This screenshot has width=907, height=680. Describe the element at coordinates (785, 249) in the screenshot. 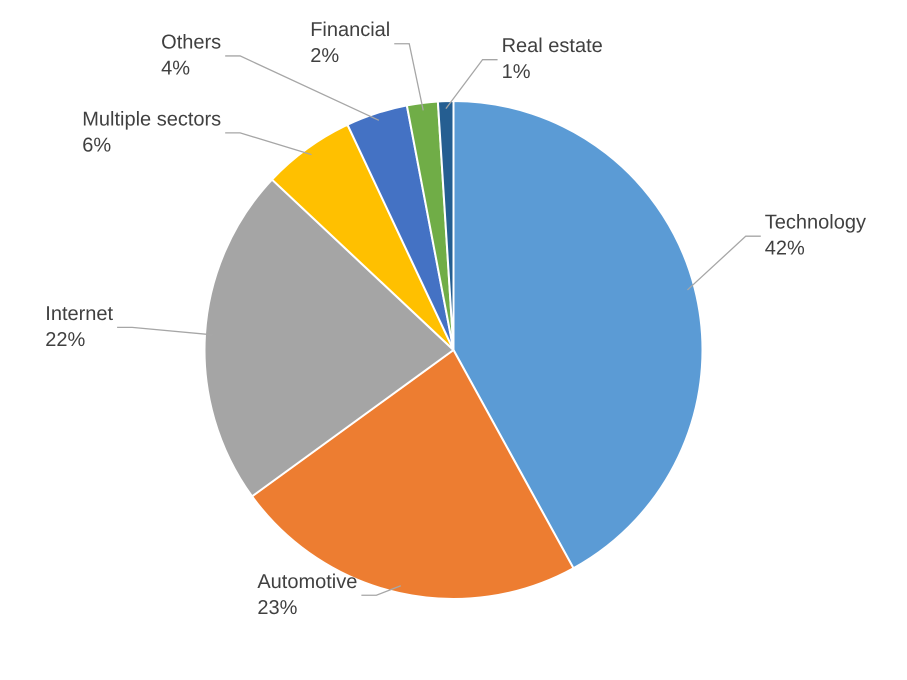

I see `data-label: 42%` at that location.